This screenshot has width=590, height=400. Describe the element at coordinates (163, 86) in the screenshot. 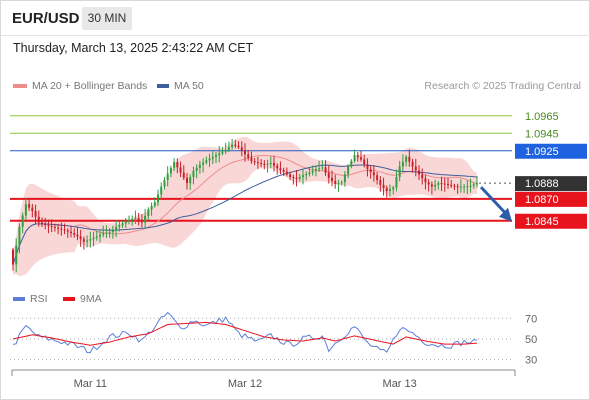

I see `ma50-swatch` at that location.